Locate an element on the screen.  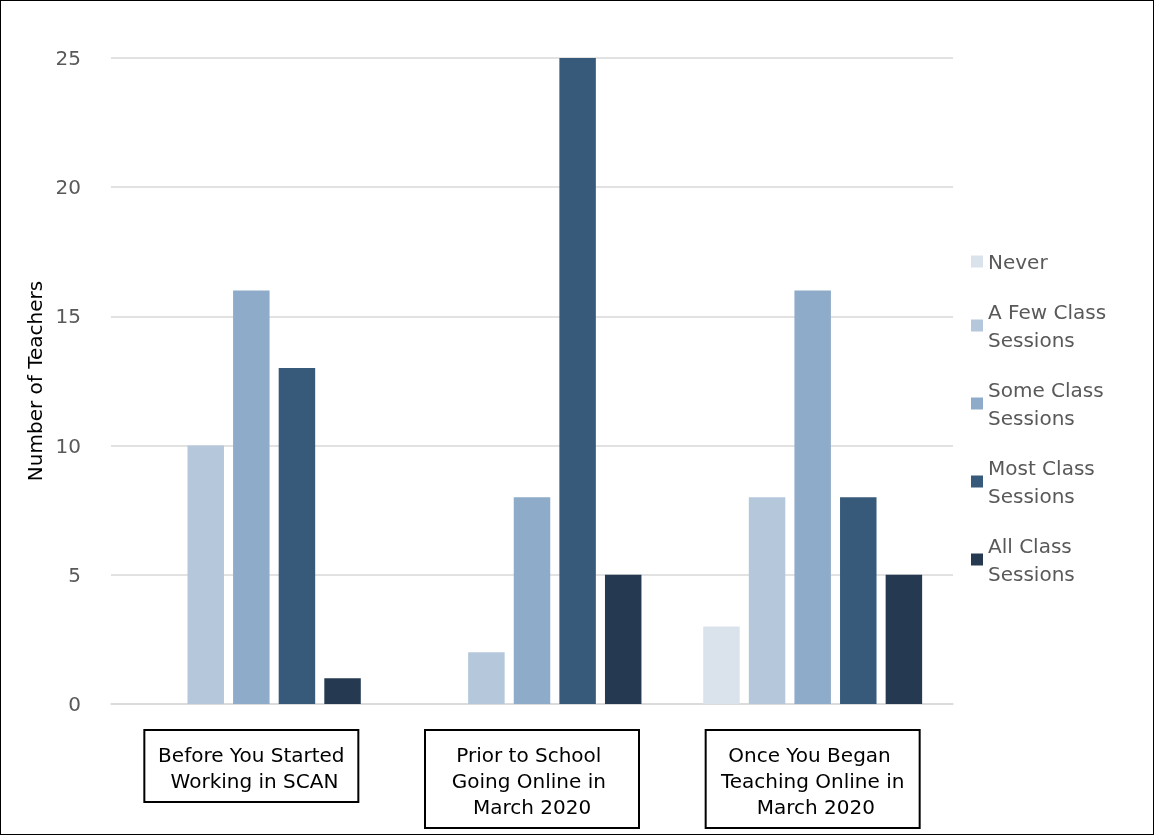
y-tick-label: 10 is located at coordinates (68, 445).